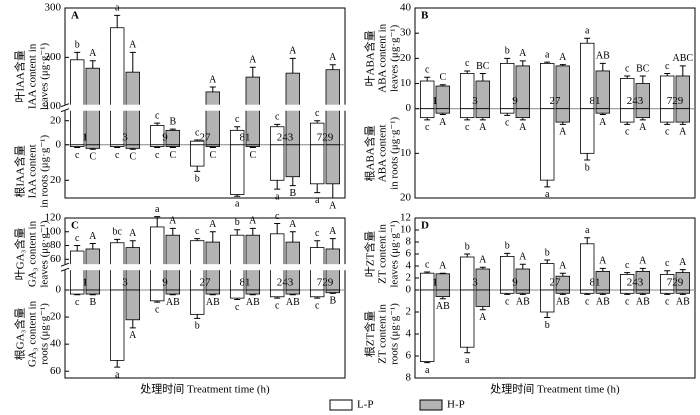 The height and width of the screenshot is (415, 700). I want to click on y-tick-label: 12, so click(405, 218).